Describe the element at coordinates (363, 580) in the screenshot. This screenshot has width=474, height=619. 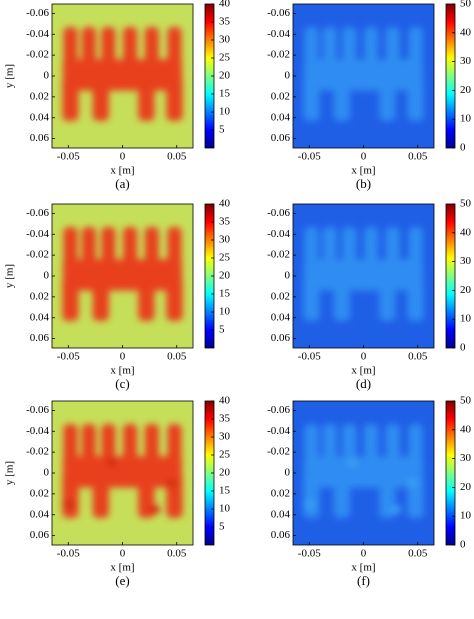
I see `panel-label: (f)` at that location.